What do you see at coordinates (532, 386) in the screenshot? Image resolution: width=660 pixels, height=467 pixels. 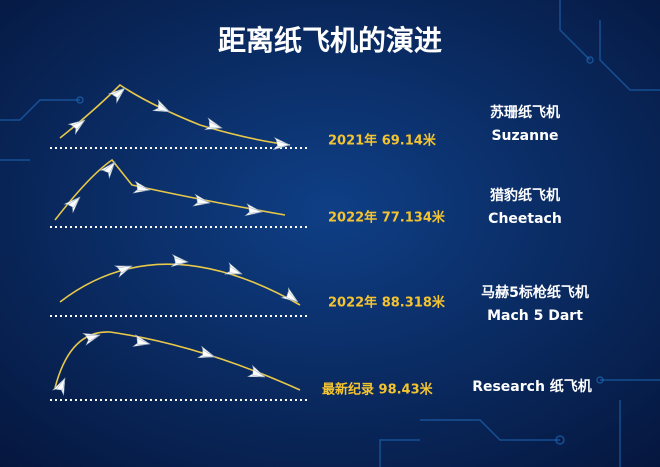 I see `plane-name: Research 纸飞机` at bounding box center [532, 386].